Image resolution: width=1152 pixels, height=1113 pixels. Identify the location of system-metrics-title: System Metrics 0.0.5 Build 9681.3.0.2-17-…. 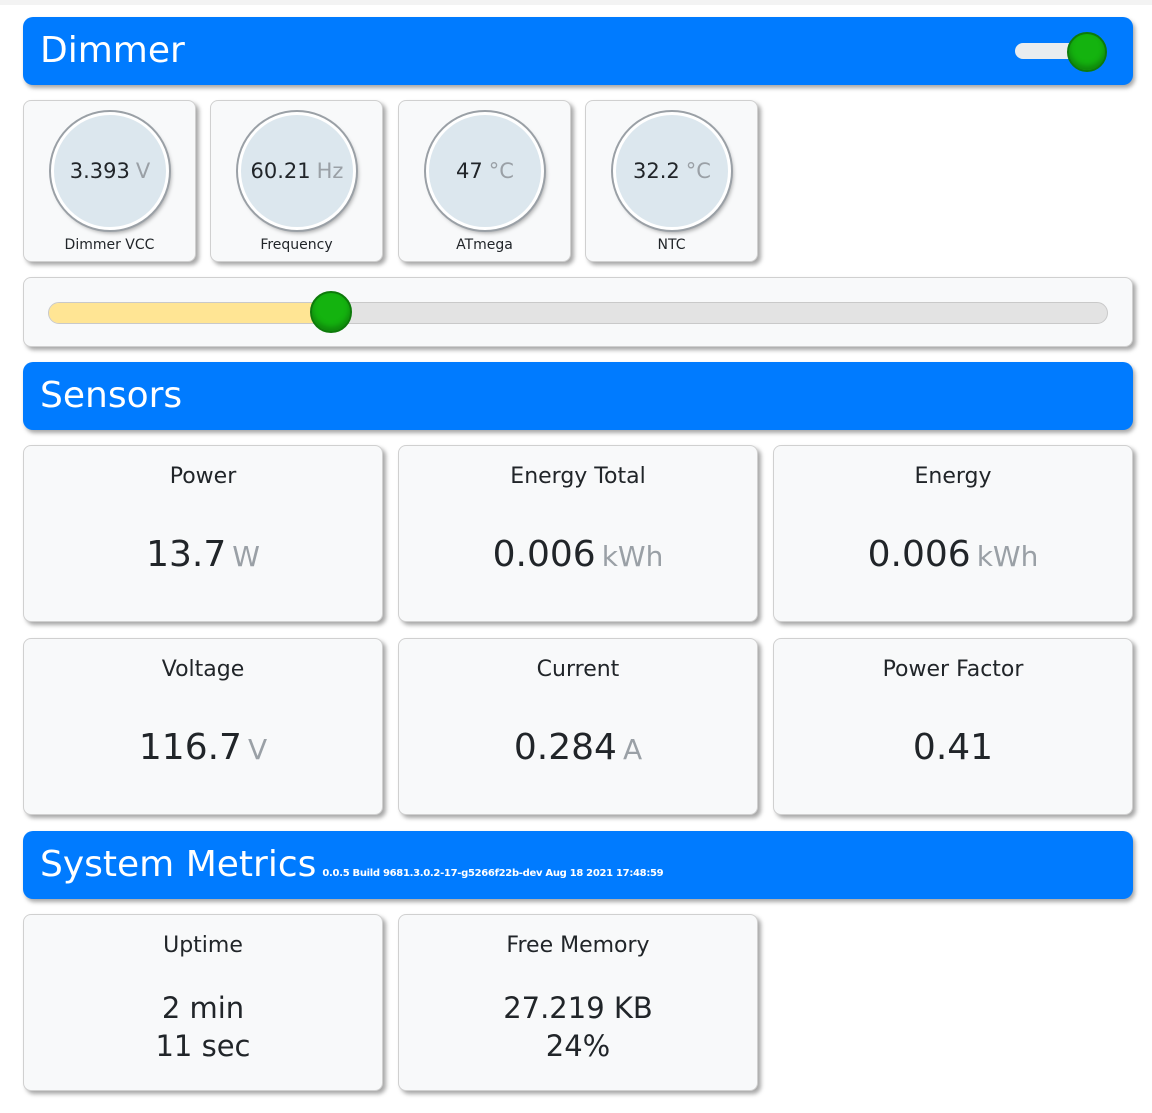
(352, 864).